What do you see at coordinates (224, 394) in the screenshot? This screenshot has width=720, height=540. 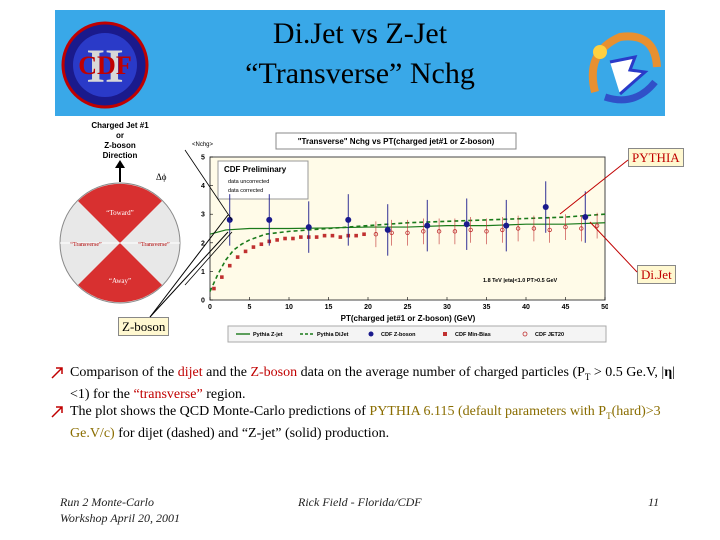 I see `bullet-1-text-f: region.` at bounding box center [224, 394].